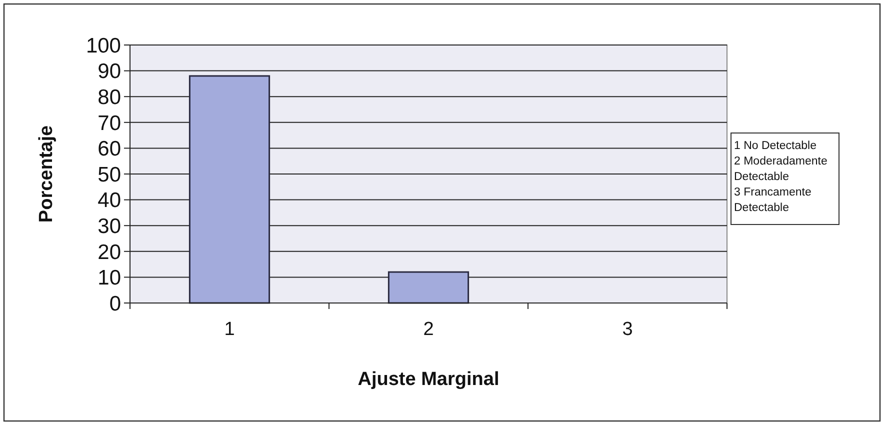  What do you see at coordinates (109, 200) in the screenshot?
I see `y-tick-label: 40` at bounding box center [109, 200].